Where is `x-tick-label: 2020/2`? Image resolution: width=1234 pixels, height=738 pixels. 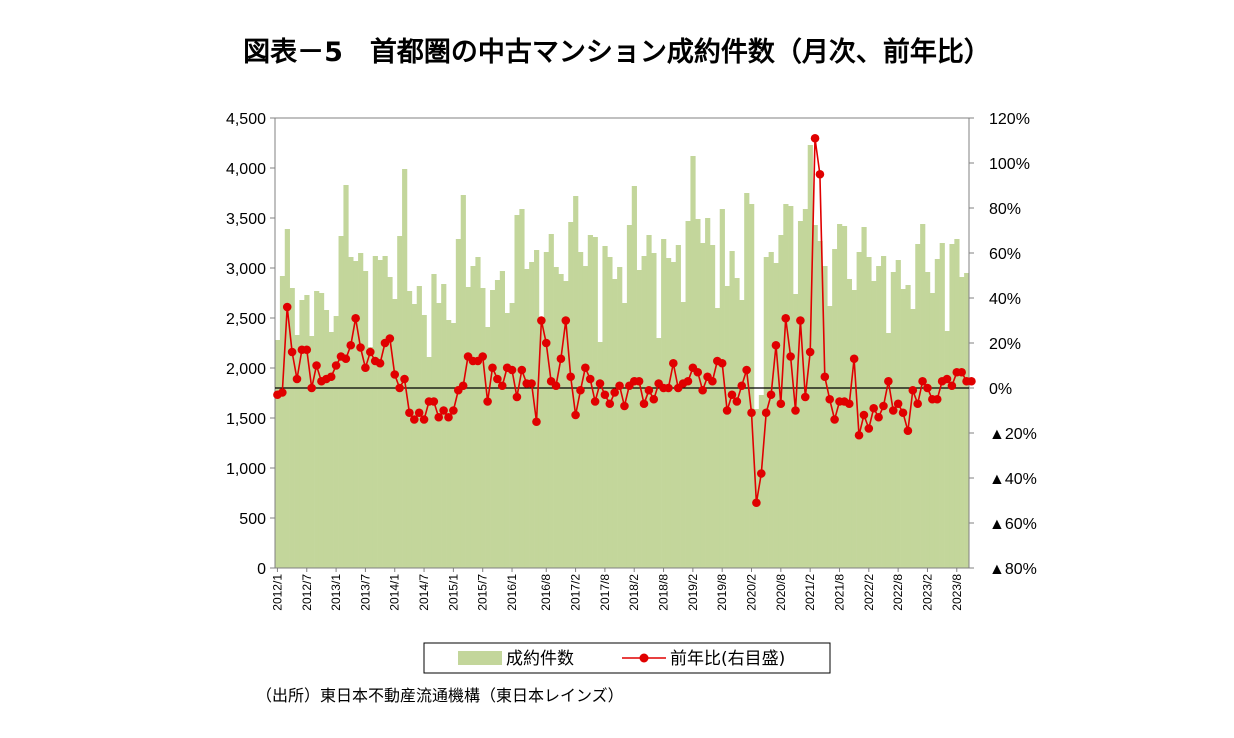 x-tick-label: 2020/2 is located at coordinates (752, 592).